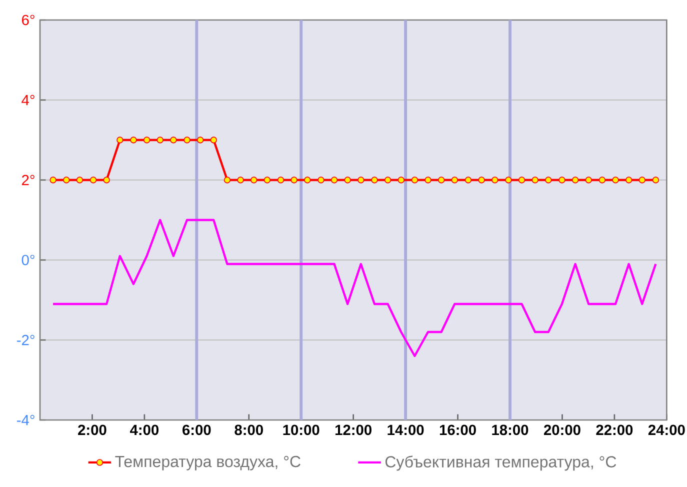 The height and width of the screenshot is (487, 687). Describe the element at coordinates (354, 430) in the screenshot. I see `x-tick-label: 12:00` at that location.